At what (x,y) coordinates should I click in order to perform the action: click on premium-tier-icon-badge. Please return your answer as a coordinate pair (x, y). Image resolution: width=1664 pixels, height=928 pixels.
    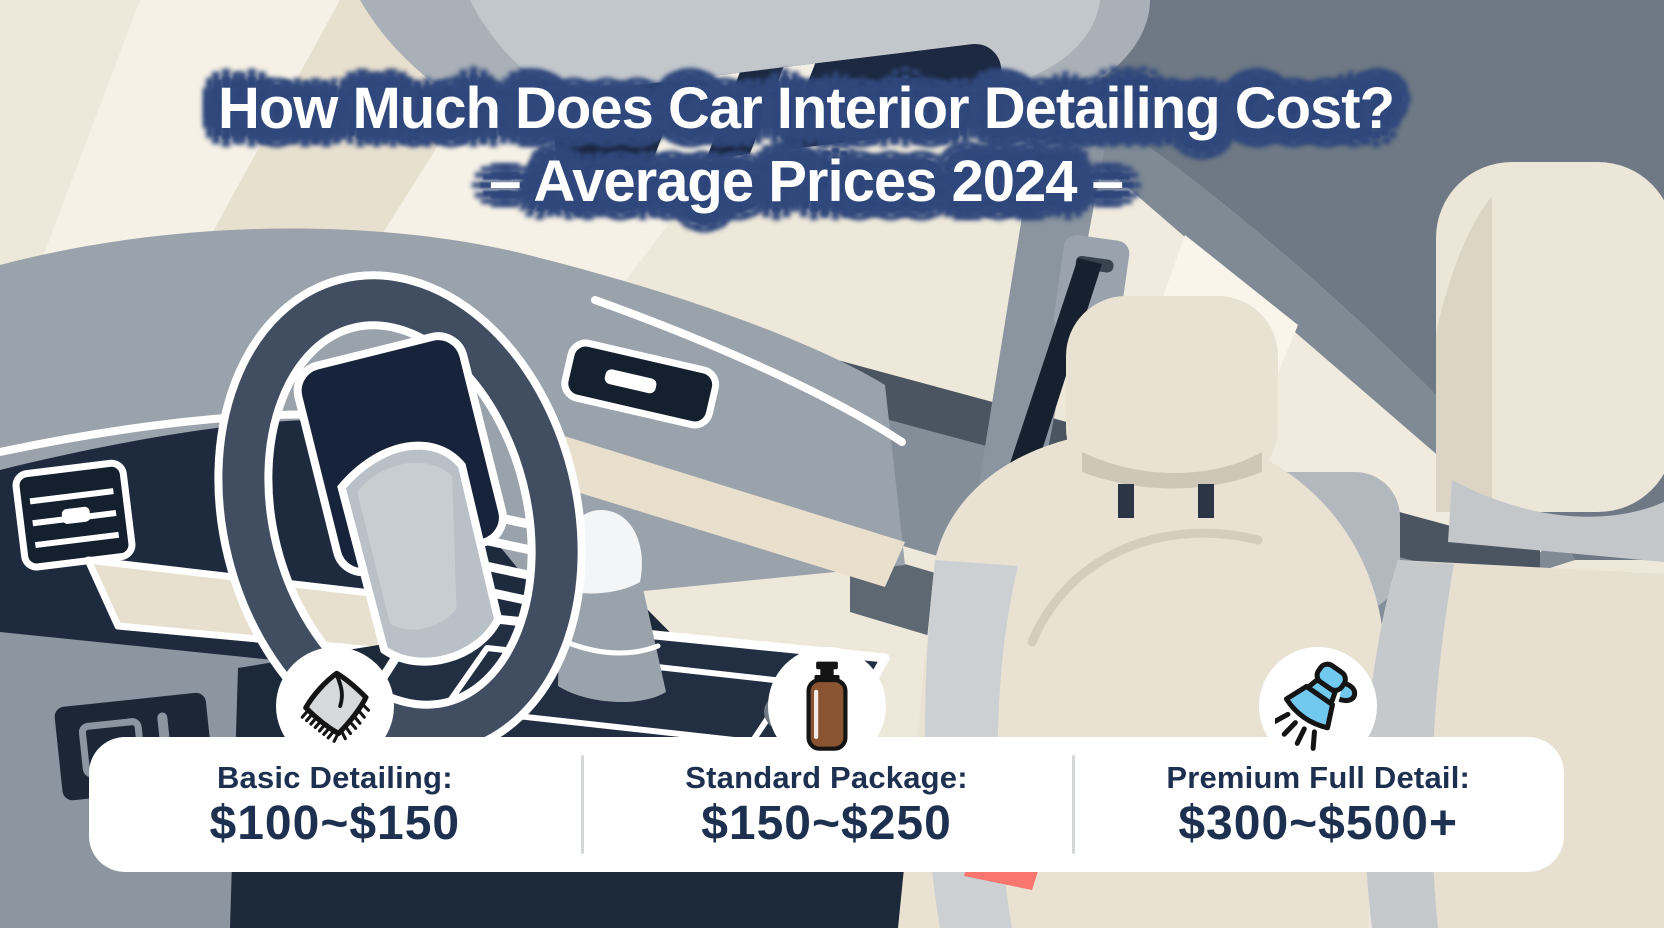
    Looking at the image, I should click on (1318, 706).